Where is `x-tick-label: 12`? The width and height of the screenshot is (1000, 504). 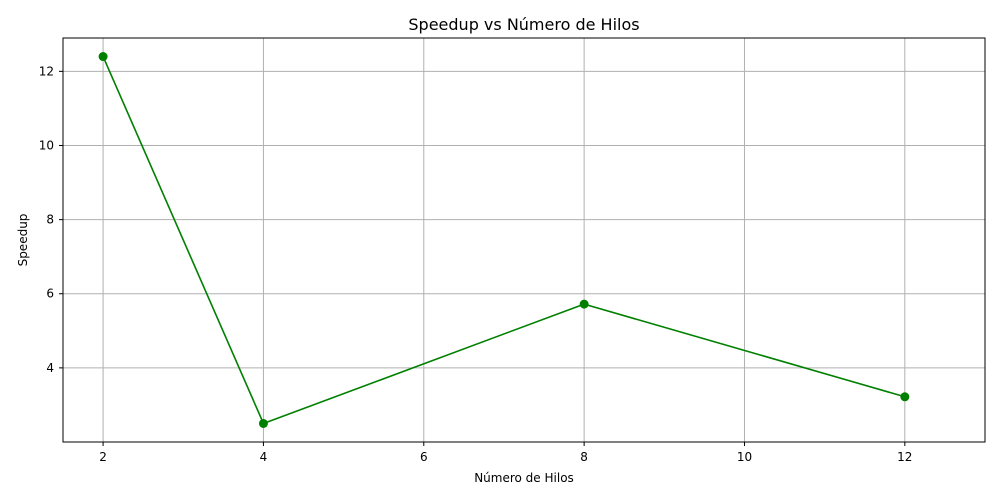
x-tick-label: 12 is located at coordinates (904, 457).